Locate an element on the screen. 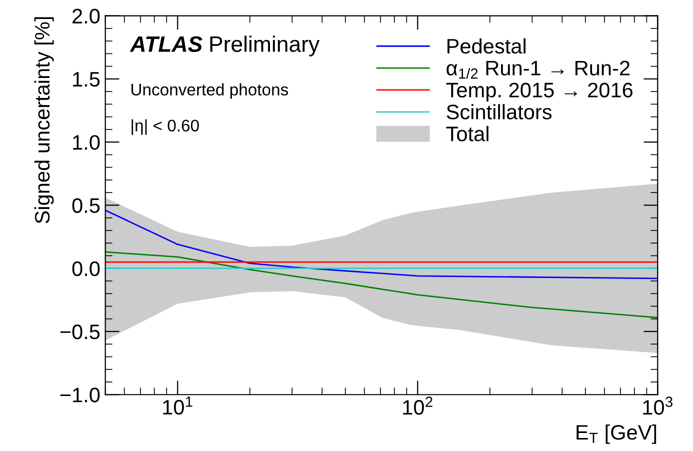 This screenshot has width=693, height=451. y-tick-label: 0.5 is located at coordinates (86, 205).